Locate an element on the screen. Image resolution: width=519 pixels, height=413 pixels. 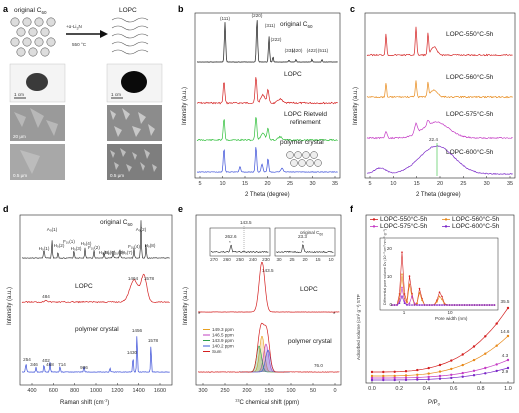
d-lopc-value: 1464 is located at coordinates (133, 278).